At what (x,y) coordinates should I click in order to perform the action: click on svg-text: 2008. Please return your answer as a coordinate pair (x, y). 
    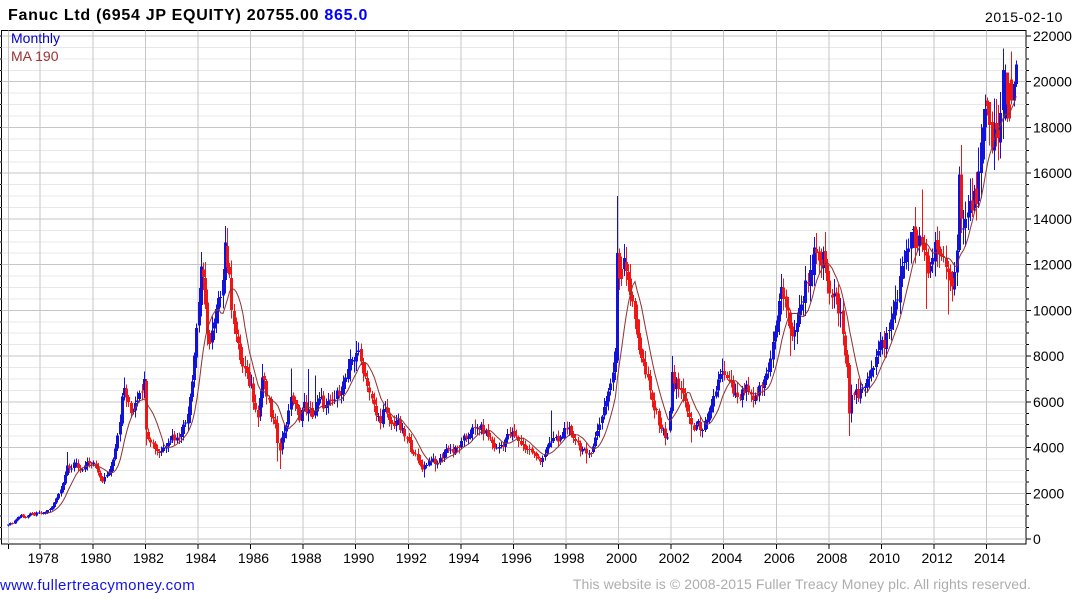
    Looking at the image, I should click on (831, 558).